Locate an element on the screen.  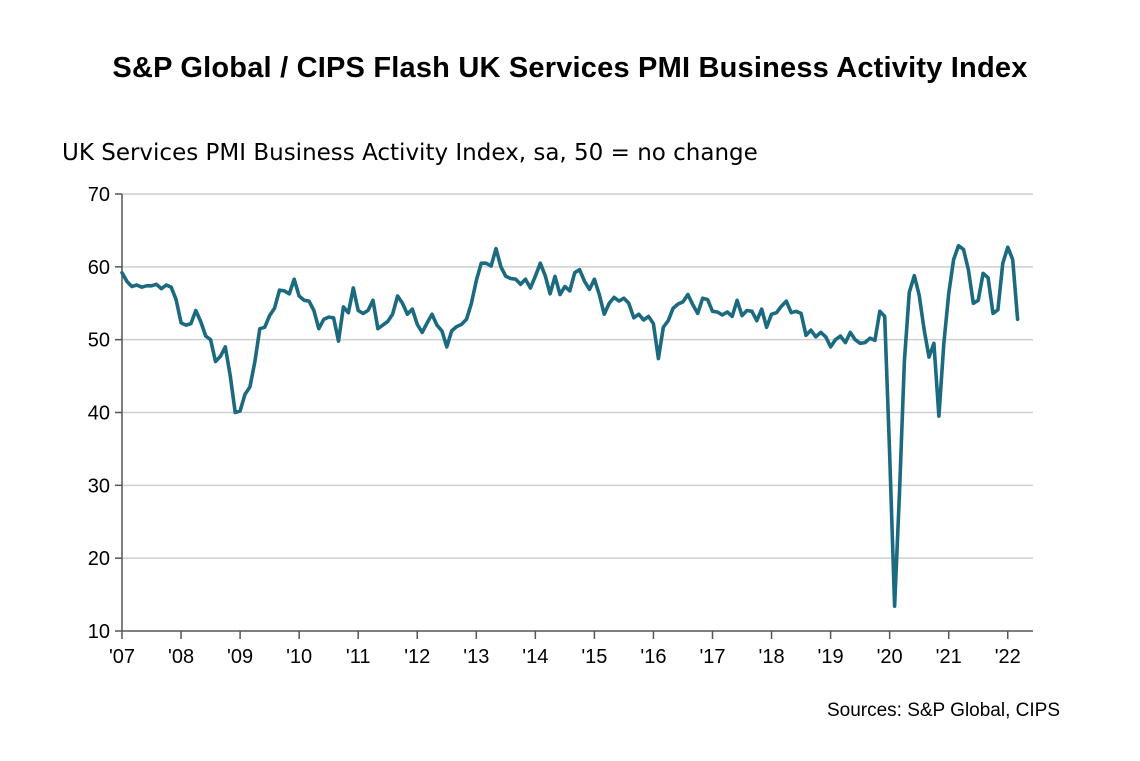
x-tick-label: '20 is located at coordinates (890, 657).